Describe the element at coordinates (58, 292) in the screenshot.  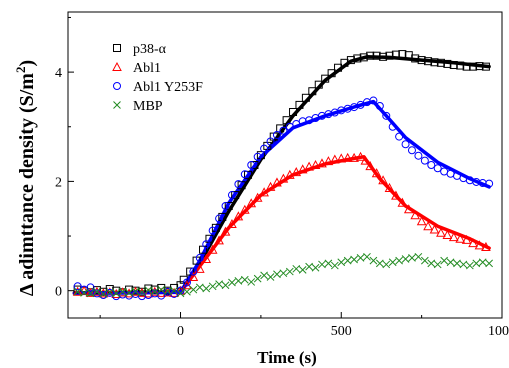
I see `y-tick-label: 0` at that location.